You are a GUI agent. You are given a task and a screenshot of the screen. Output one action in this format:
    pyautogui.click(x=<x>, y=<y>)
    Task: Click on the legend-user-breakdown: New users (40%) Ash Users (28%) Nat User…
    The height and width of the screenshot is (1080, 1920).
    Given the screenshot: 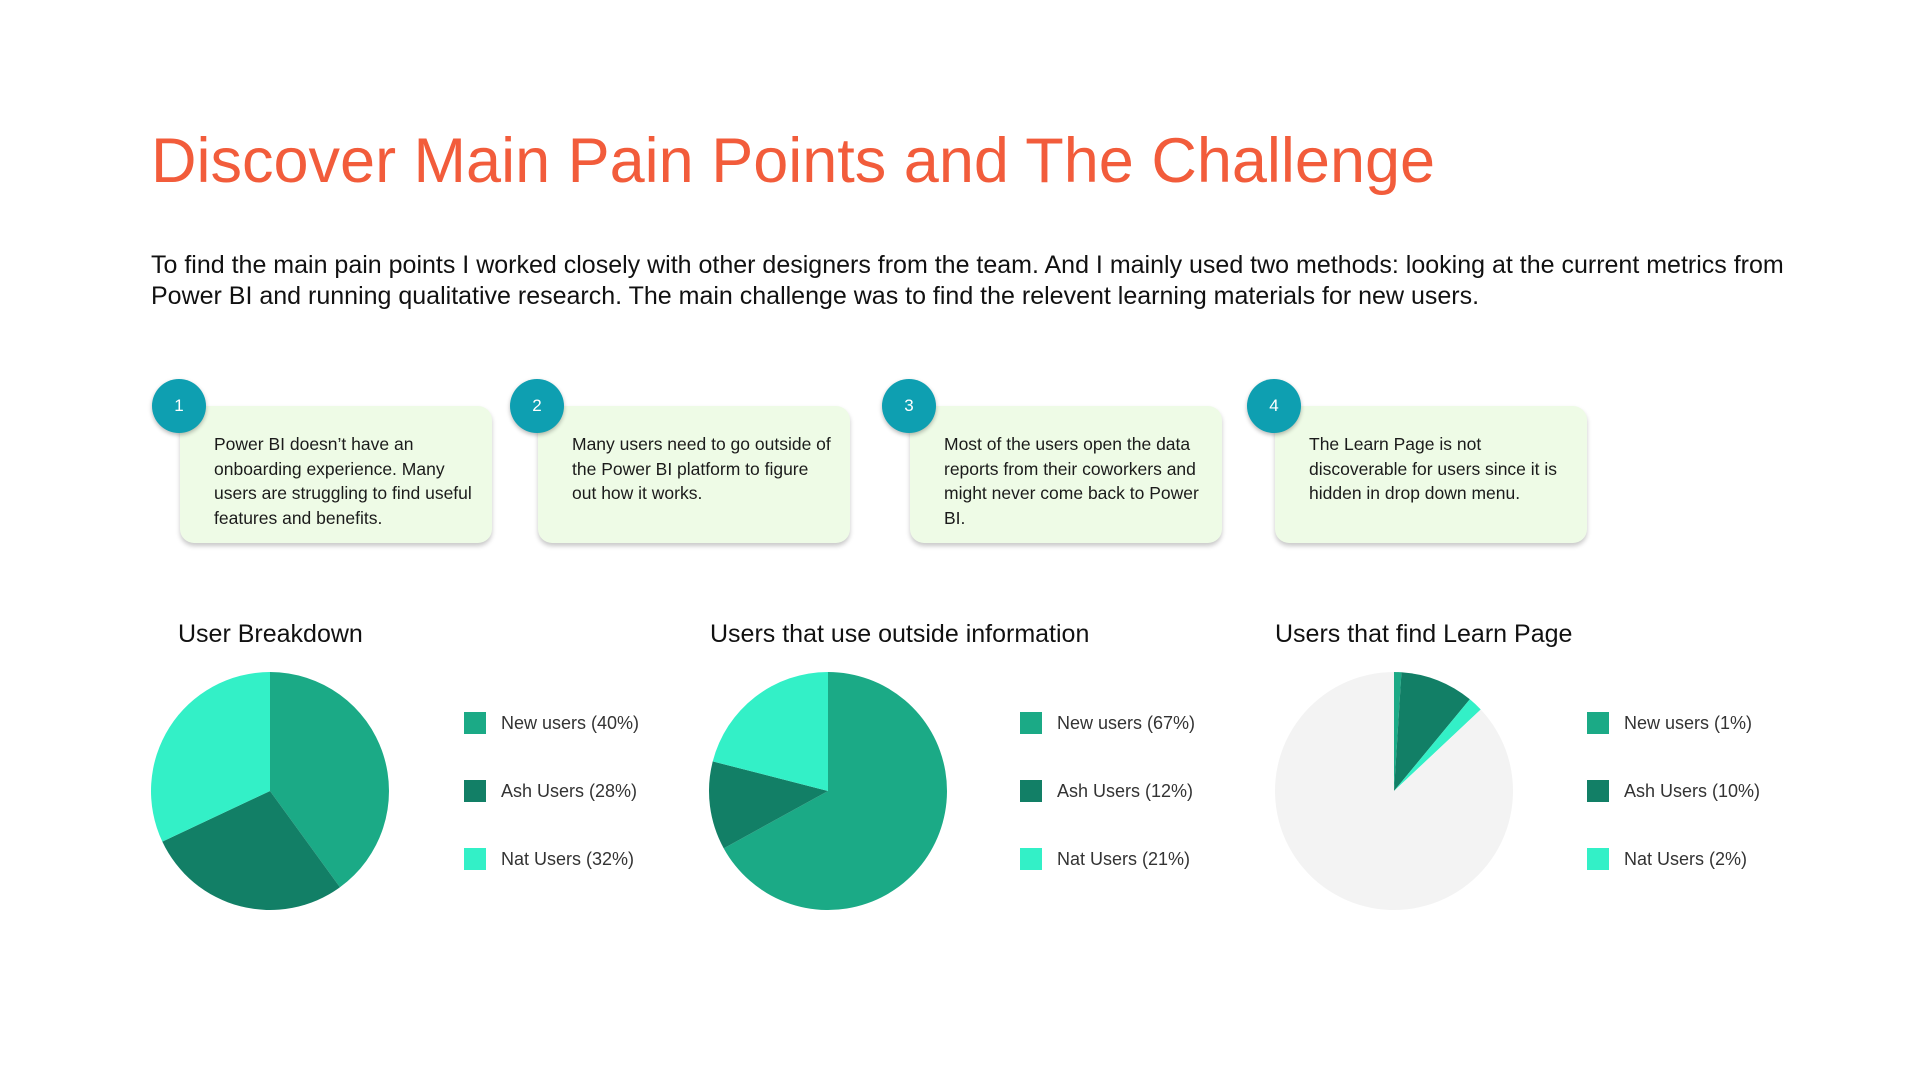 What is the action you would take?
    pyautogui.click(x=551, y=813)
    